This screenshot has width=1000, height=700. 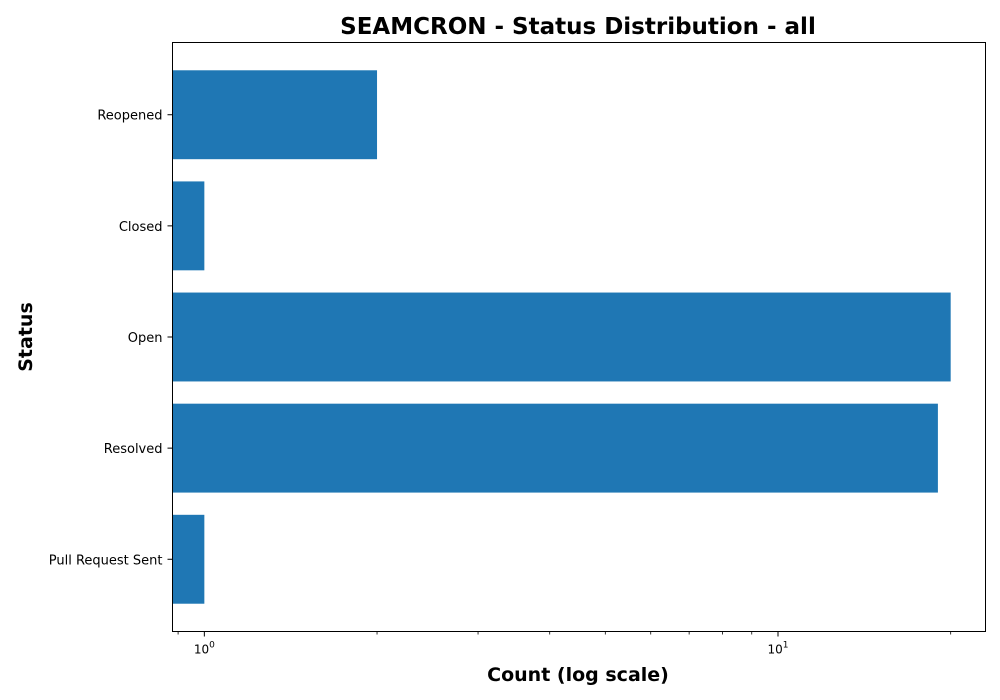 I want to click on bar-closed, so click(x=188, y=226).